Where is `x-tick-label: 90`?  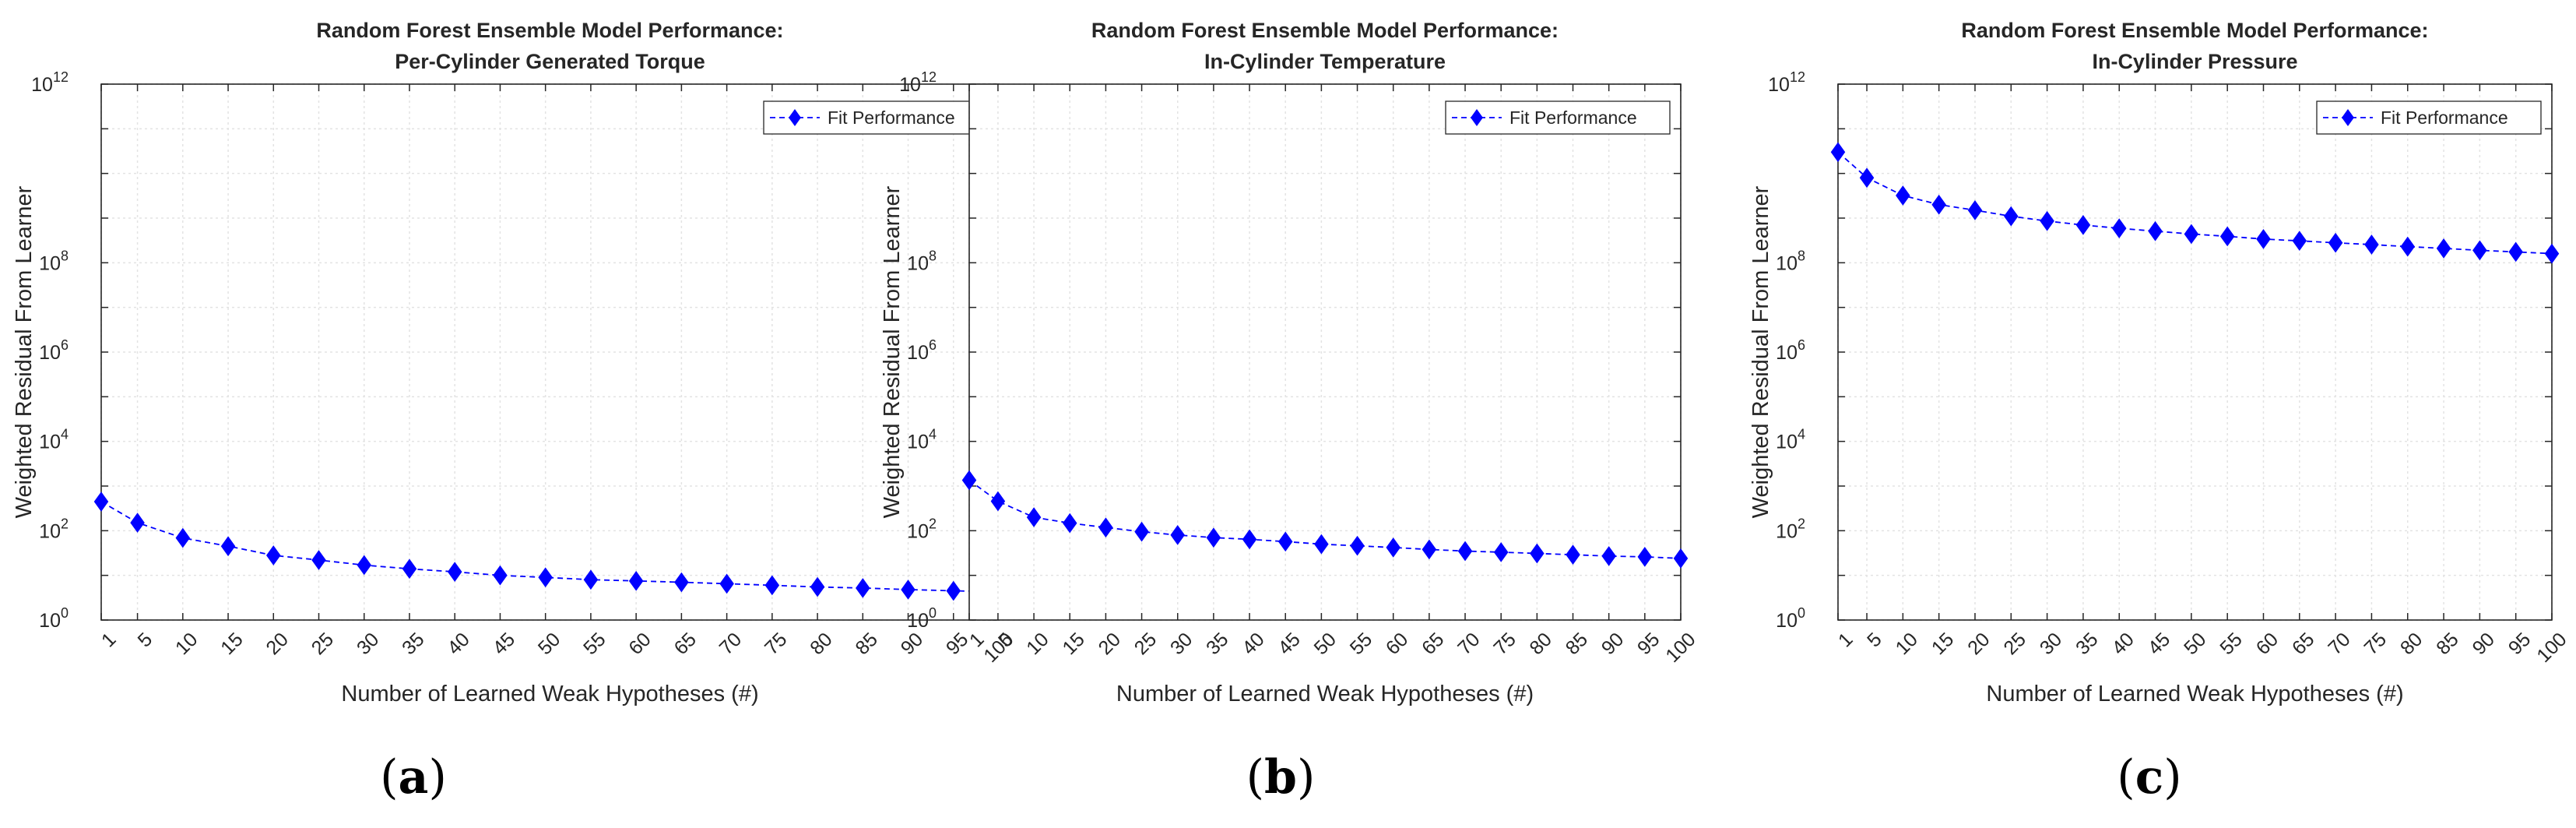
x-tick-label: 90 is located at coordinates (1612, 644).